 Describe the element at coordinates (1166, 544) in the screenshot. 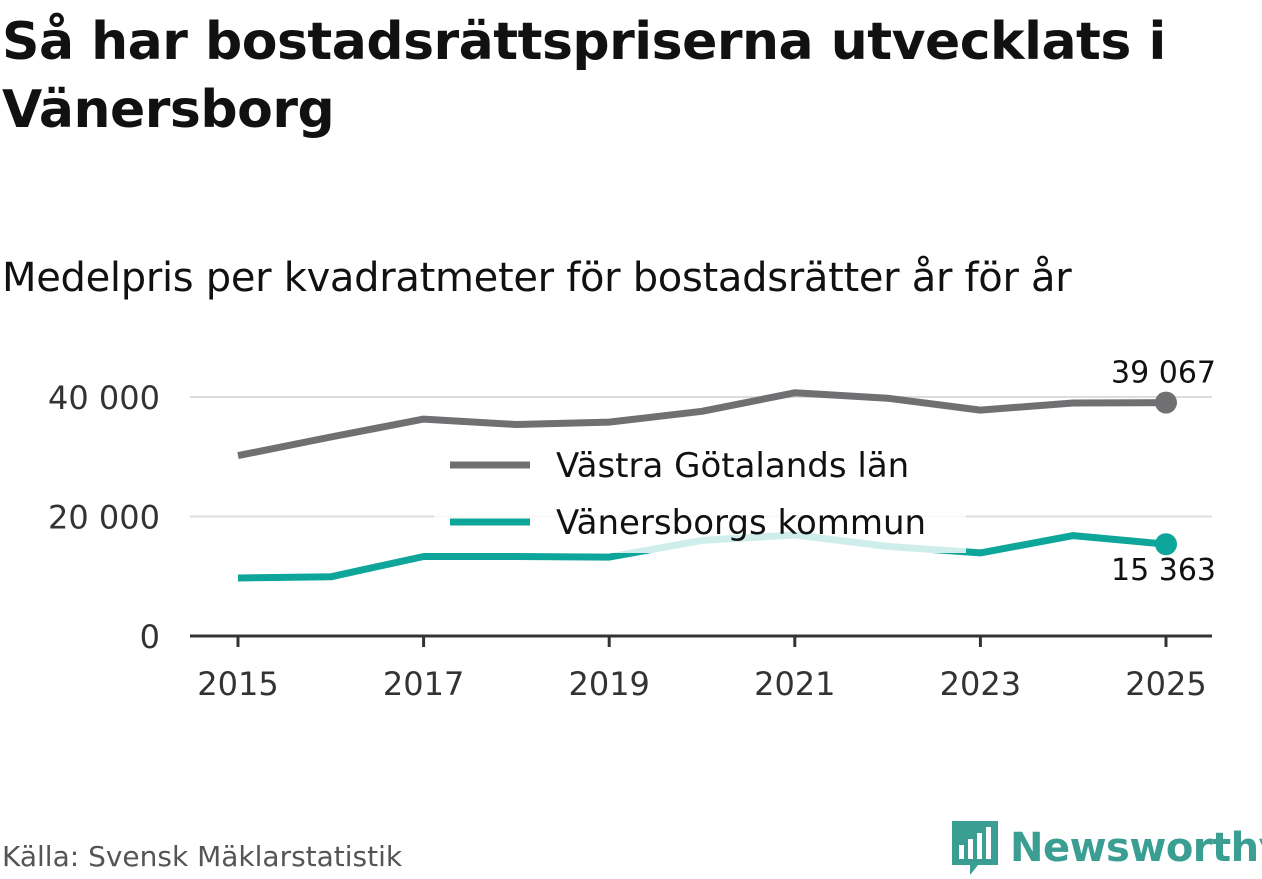

I see `endpoint-marker-vanersborg` at that location.